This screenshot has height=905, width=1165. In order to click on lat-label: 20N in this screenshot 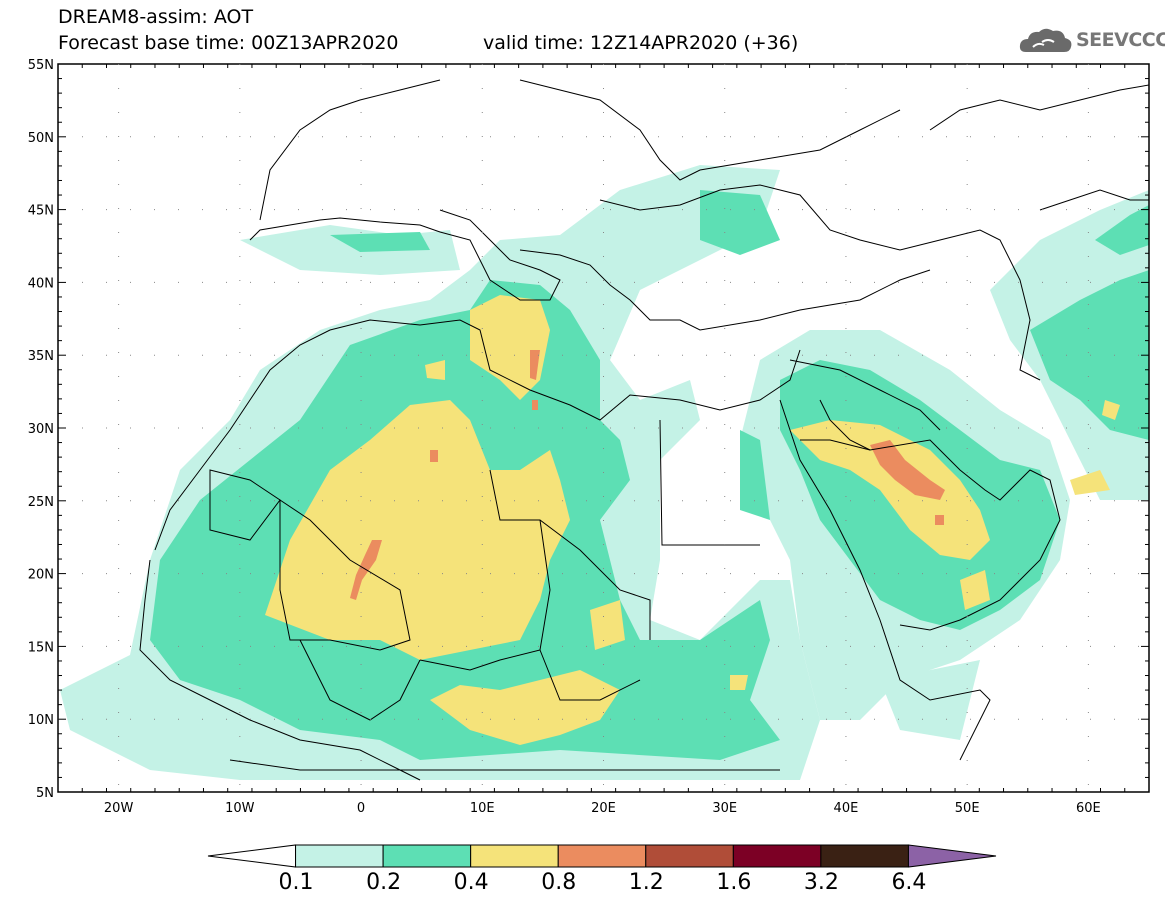, I will do `click(41, 575)`.